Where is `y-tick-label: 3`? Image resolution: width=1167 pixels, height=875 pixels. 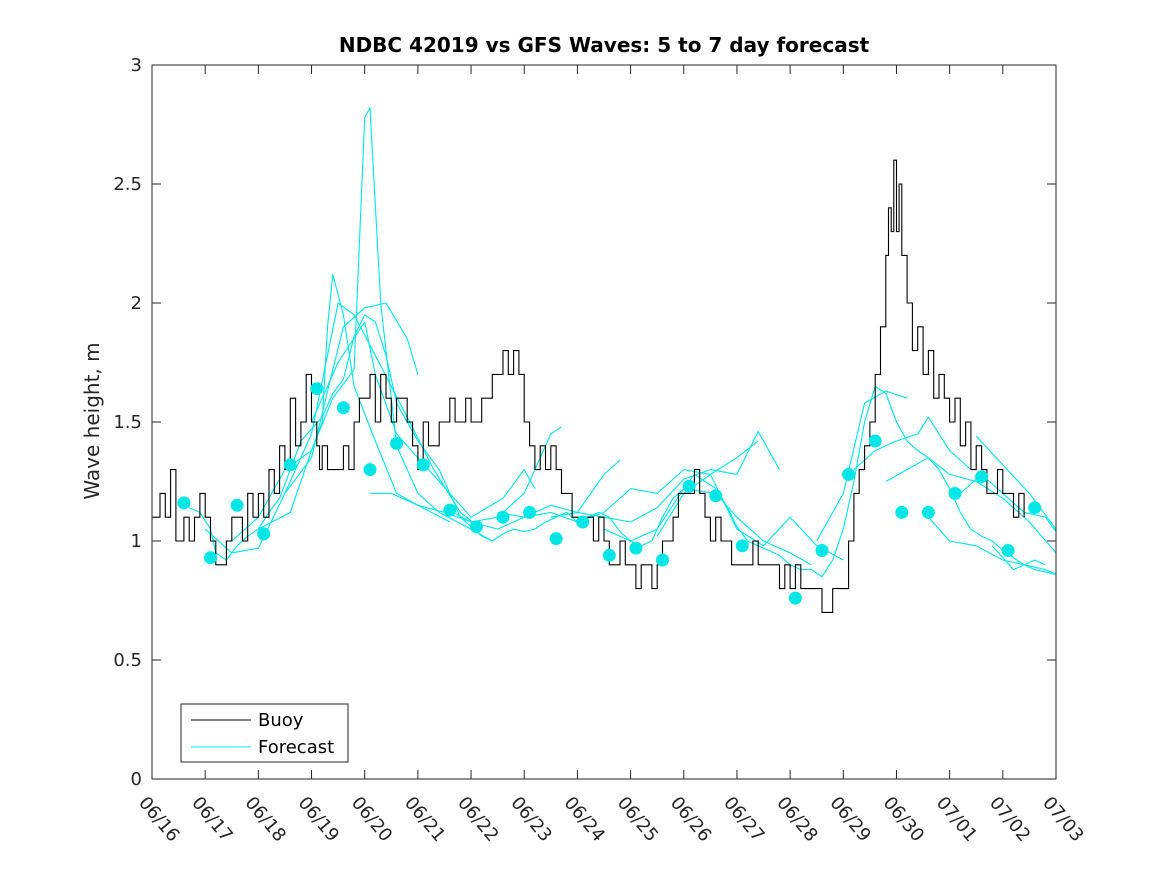 y-tick-label: 3 is located at coordinates (136, 65).